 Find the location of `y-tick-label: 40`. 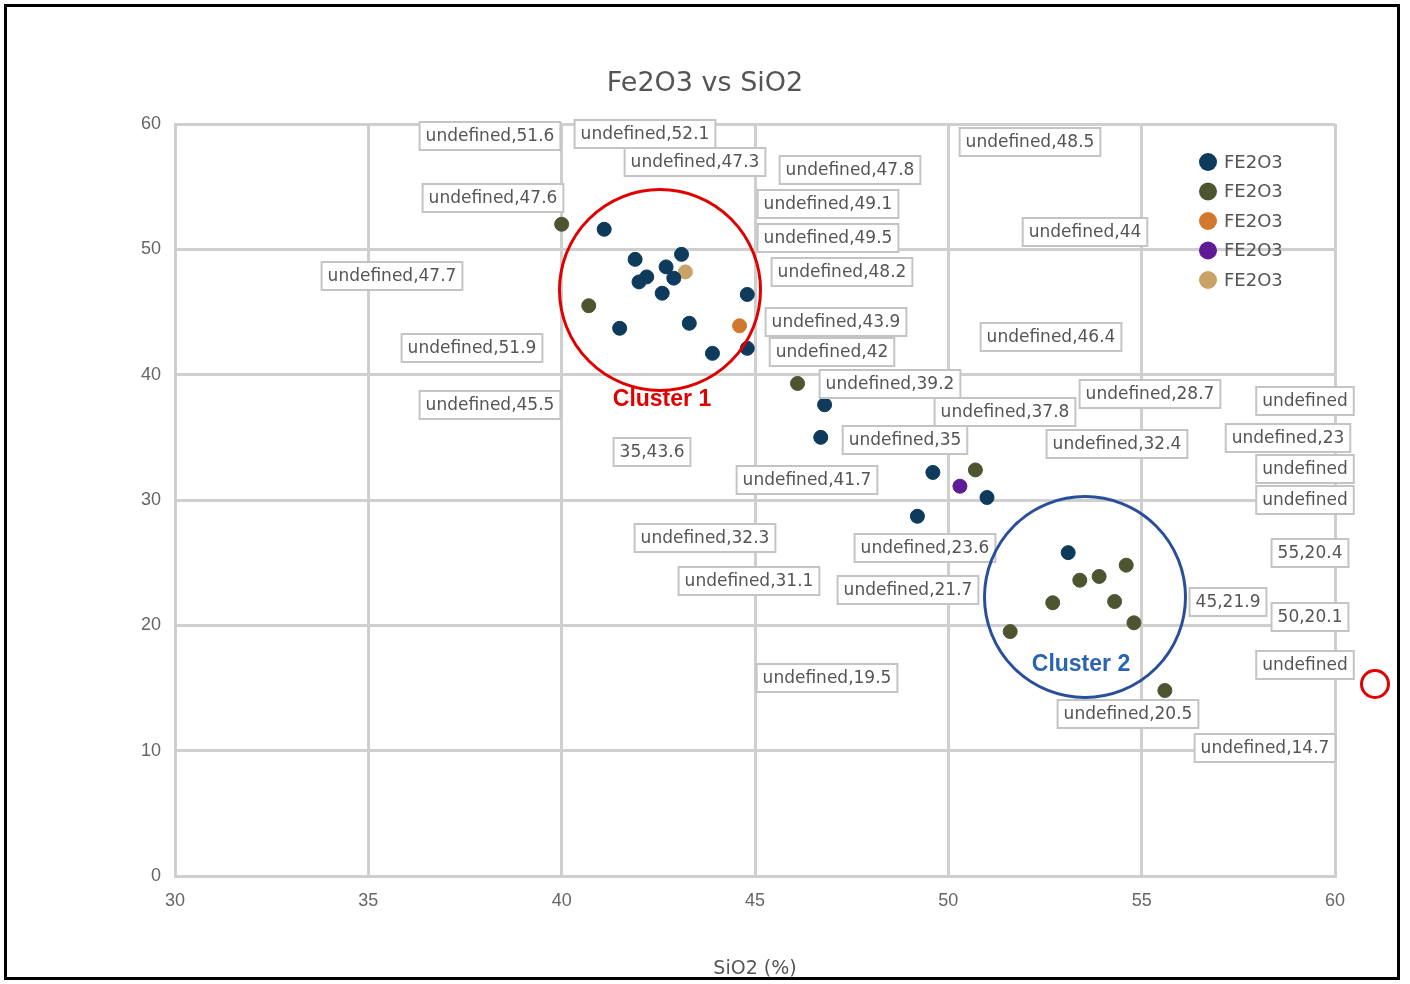

y-tick-label: 40 is located at coordinates (150, 373).